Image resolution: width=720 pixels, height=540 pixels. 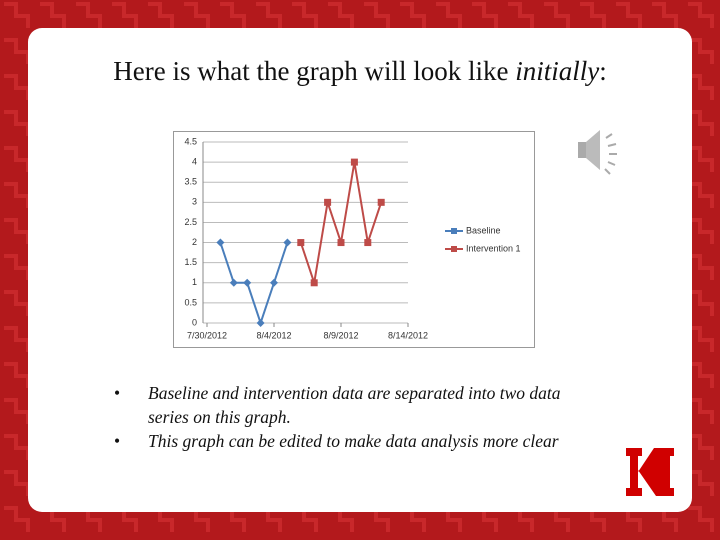 I want to click on y-tick-label: 4, so click(x=194, y=161).